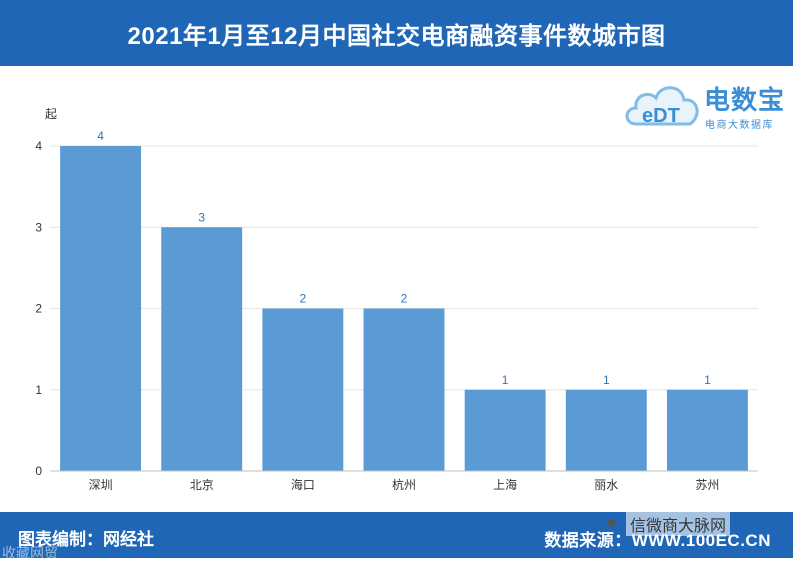 This screenshot has width=793, height=563. What do you see at coordinates (404, 389) in the screenshot?
I see `bar-杭州` at bounding box center [404, 389].